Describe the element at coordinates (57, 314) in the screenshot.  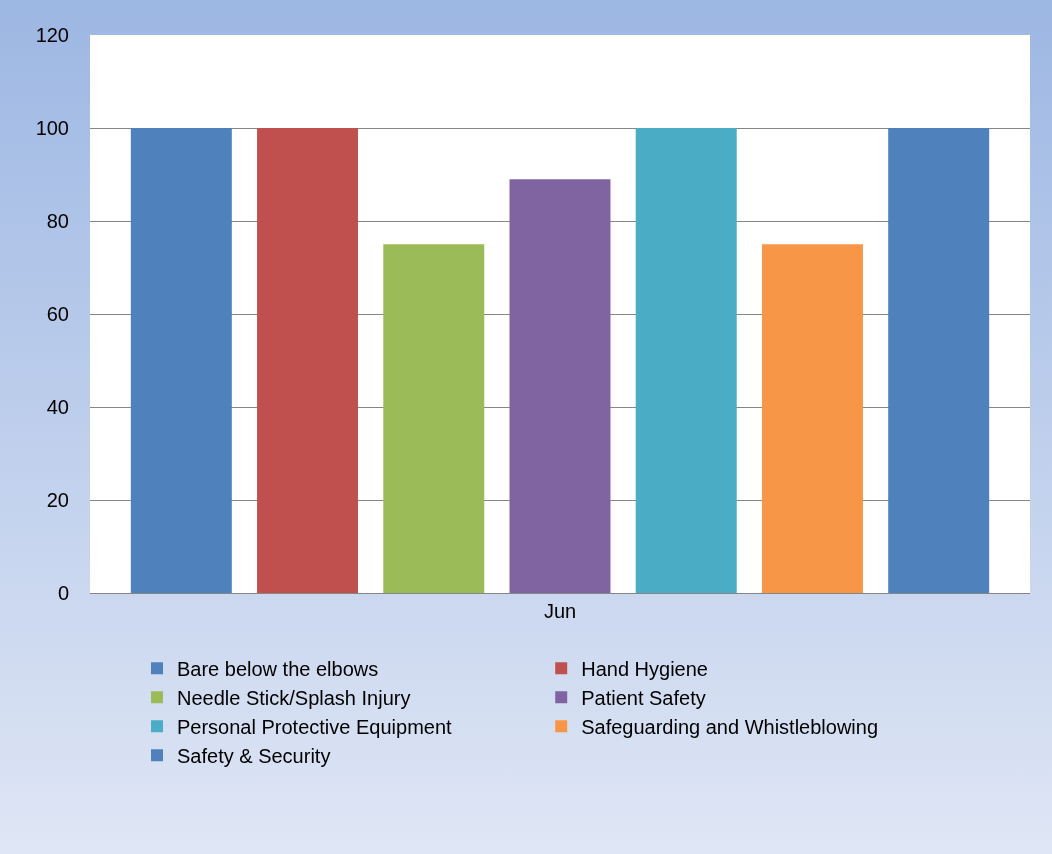
I see `y-tick-label: 60` at that location.